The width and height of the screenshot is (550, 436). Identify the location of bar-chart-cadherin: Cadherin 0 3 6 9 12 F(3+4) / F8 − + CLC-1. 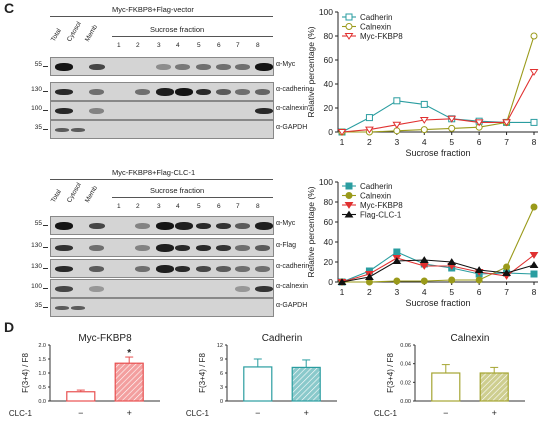
(261, 375).